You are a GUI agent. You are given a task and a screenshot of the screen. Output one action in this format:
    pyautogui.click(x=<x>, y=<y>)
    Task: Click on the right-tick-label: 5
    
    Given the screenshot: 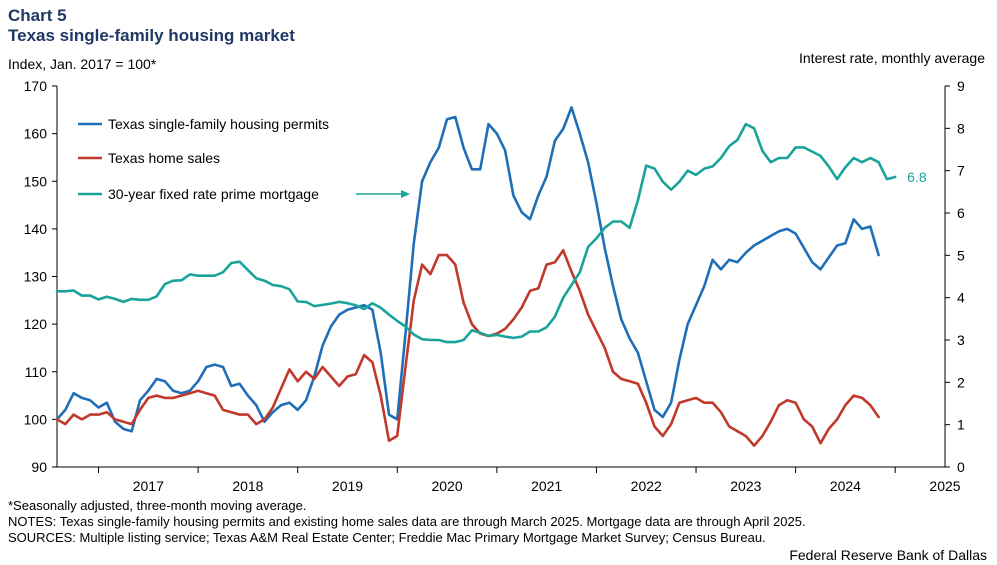 What is the action you would take?
    pyautogui.click(x=961, y=255)
    